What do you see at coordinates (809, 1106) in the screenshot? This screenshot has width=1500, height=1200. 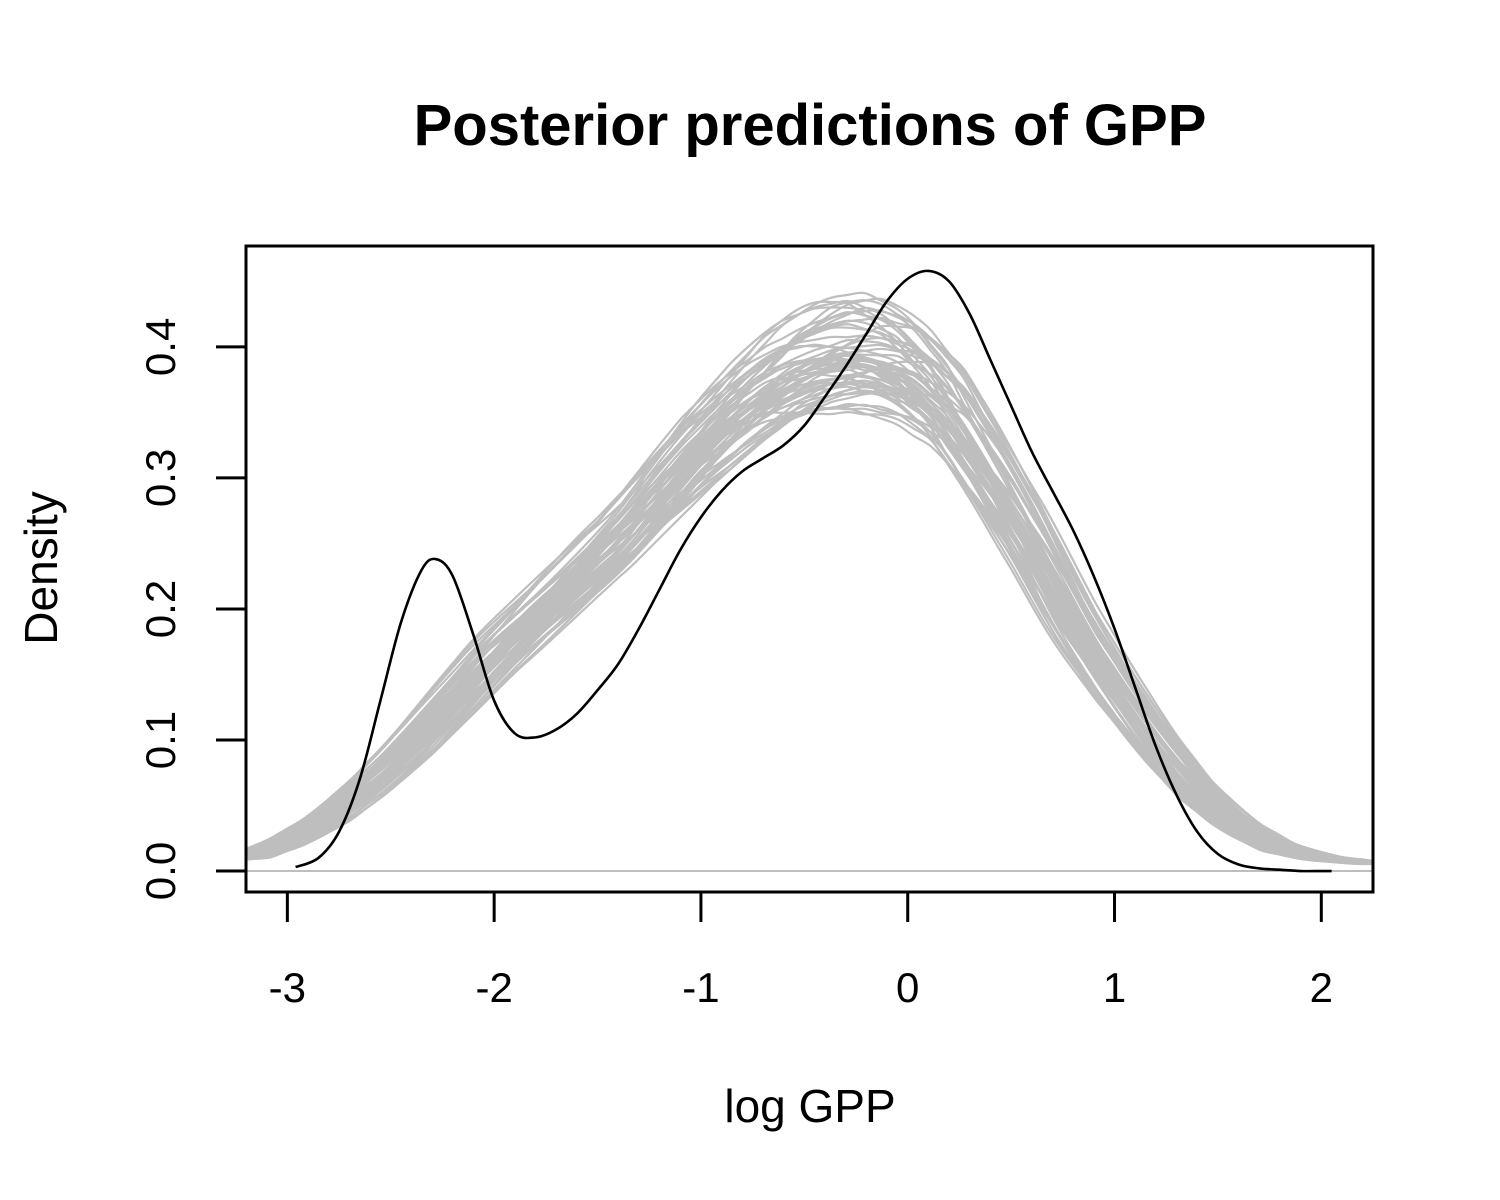 I see `x-axis-label: log GPP` at bounding box center [809, 1106].